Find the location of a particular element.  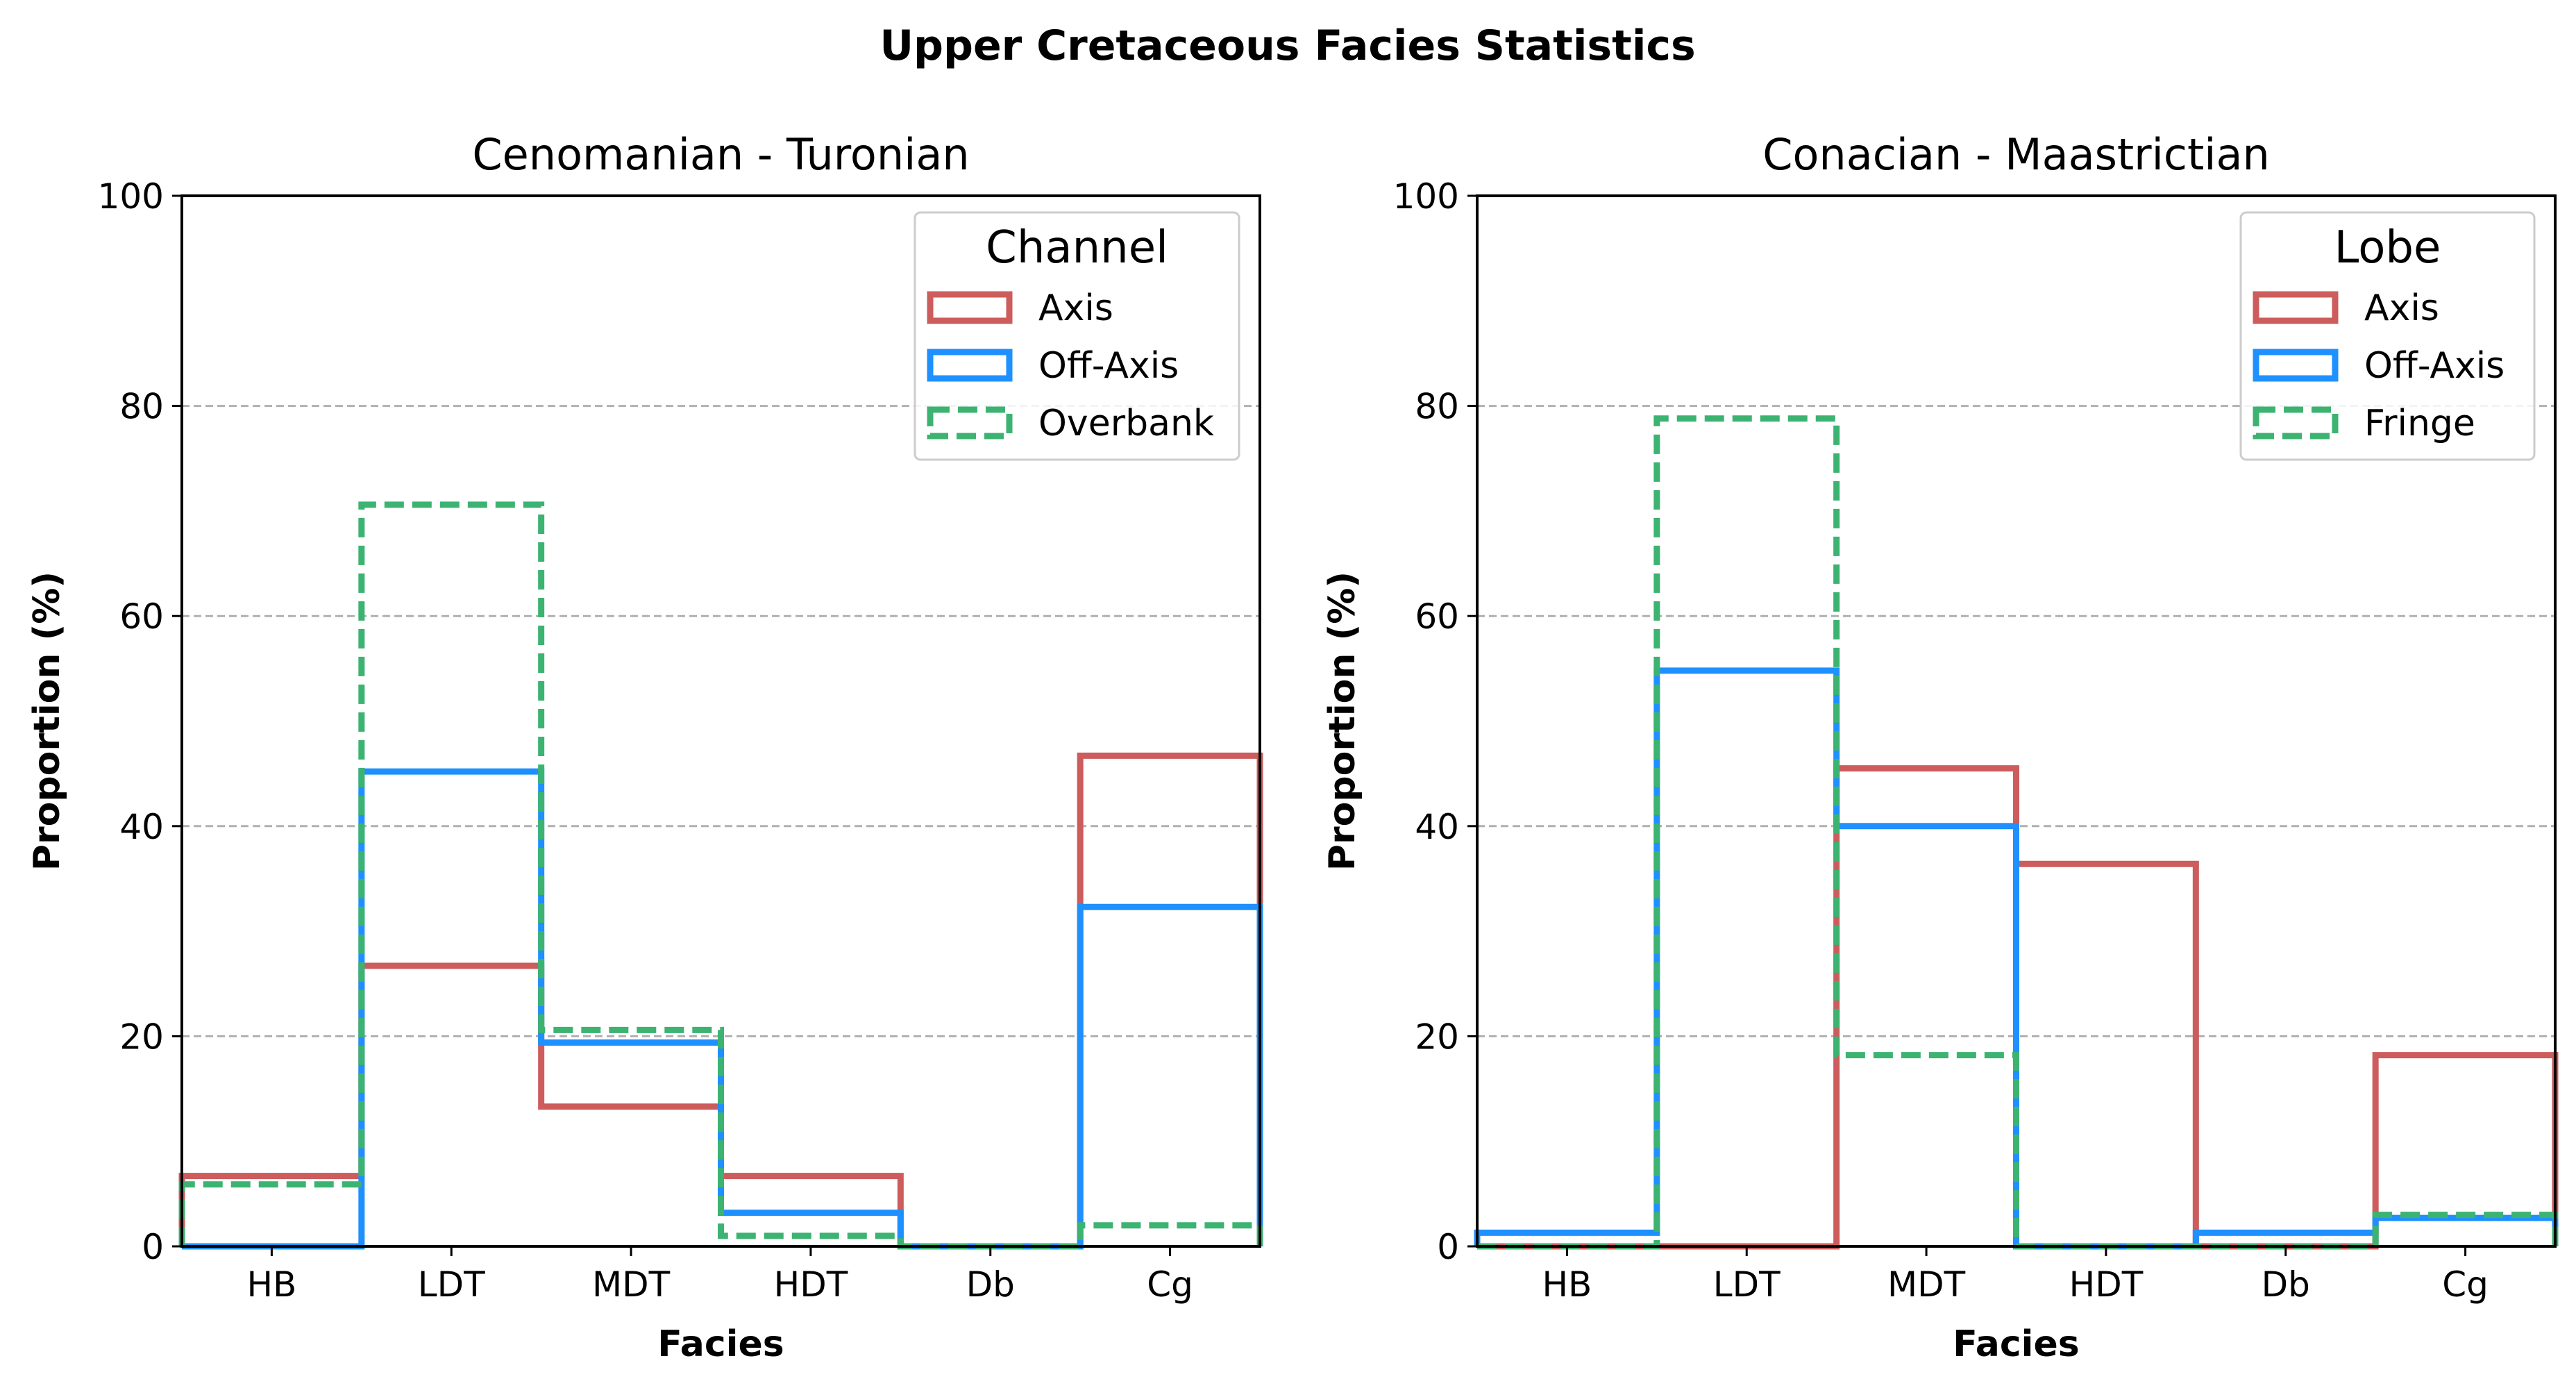

legend-swatch-fringe is located at coordinates (2296, 423).